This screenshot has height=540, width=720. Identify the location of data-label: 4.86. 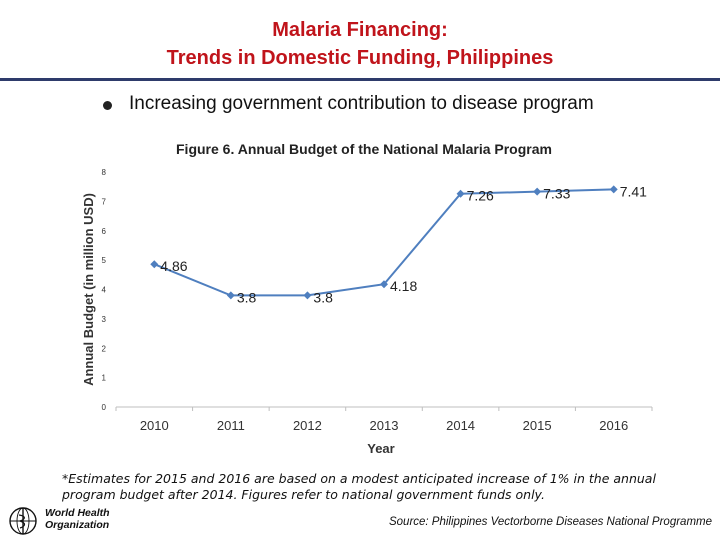
(173, 266).